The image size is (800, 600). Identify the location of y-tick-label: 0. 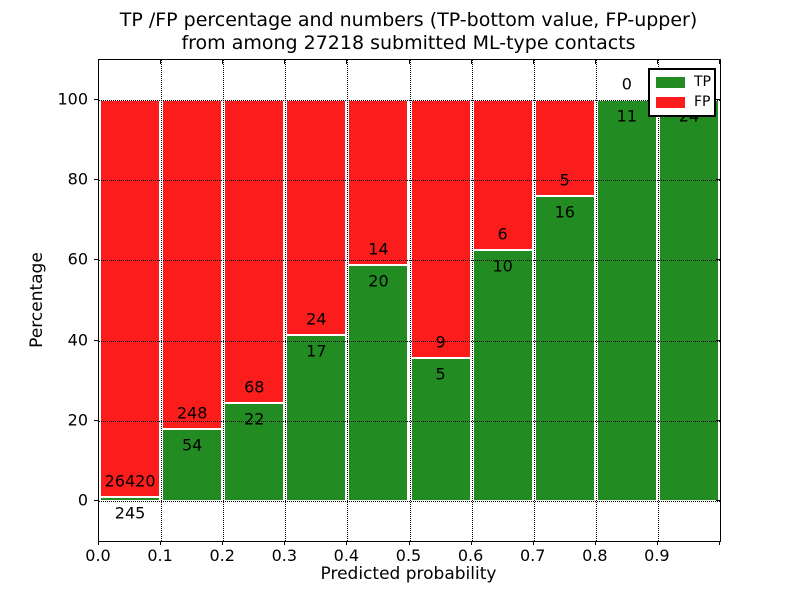
(82, 500).